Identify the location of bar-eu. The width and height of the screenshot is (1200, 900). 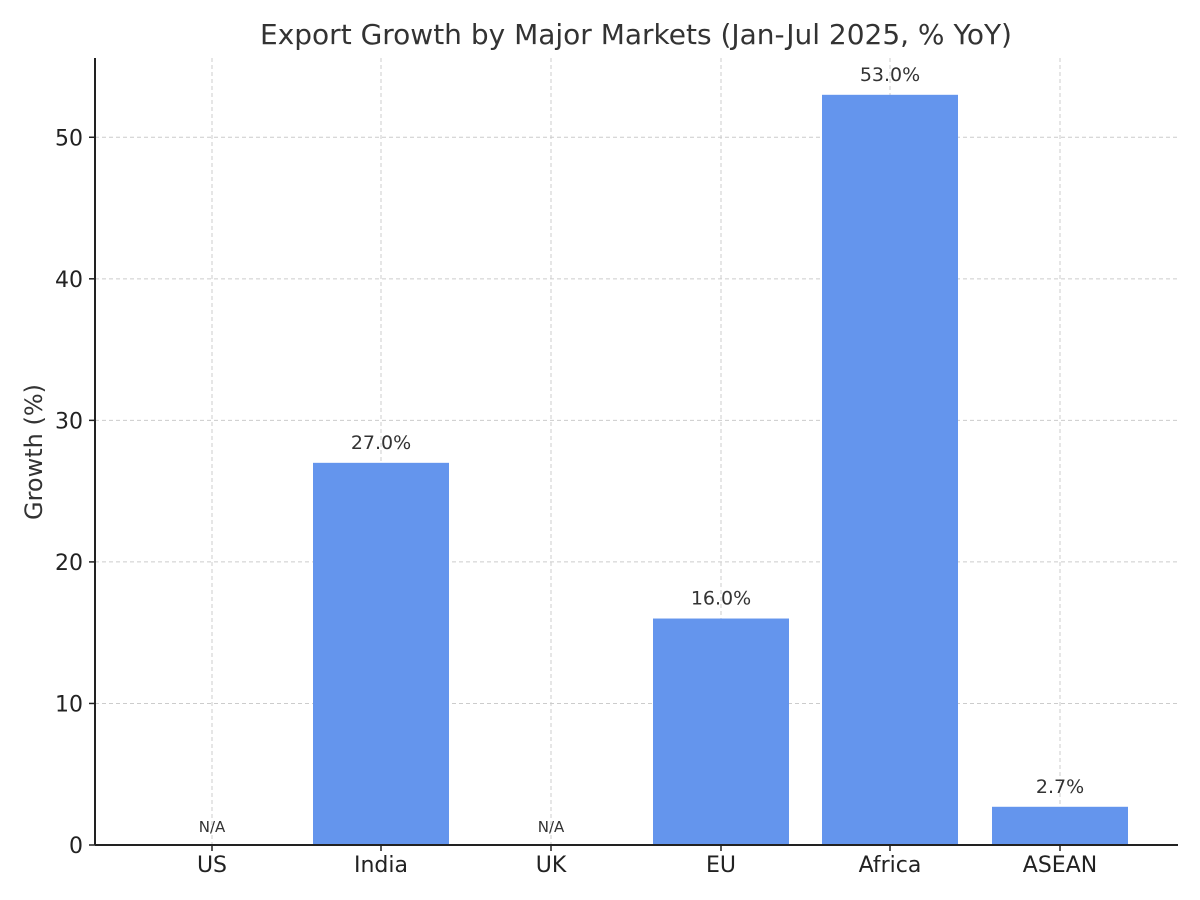
(721, 731).